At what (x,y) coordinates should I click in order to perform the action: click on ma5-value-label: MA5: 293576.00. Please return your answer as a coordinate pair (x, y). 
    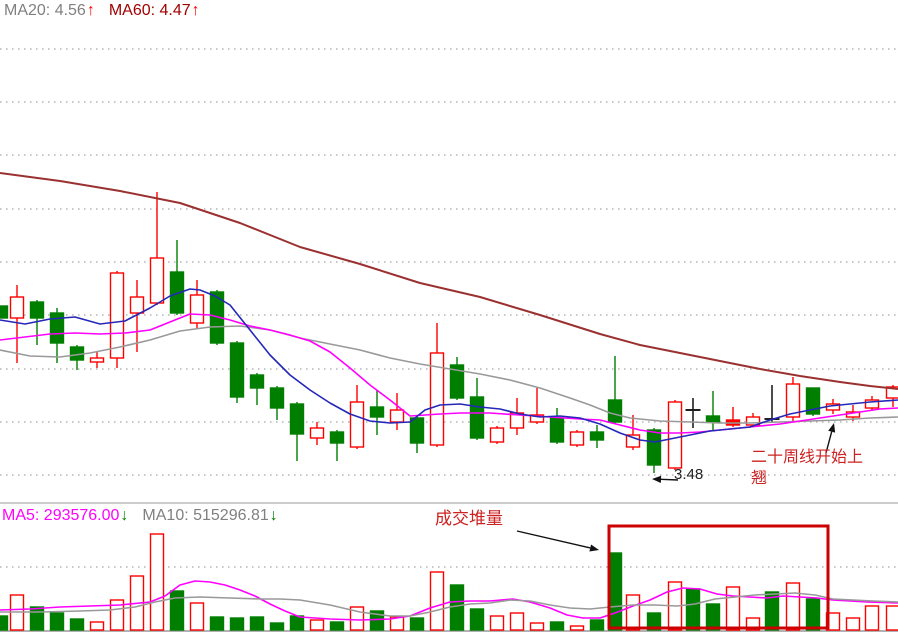
    Looking at the image, I should click on (61, 515).